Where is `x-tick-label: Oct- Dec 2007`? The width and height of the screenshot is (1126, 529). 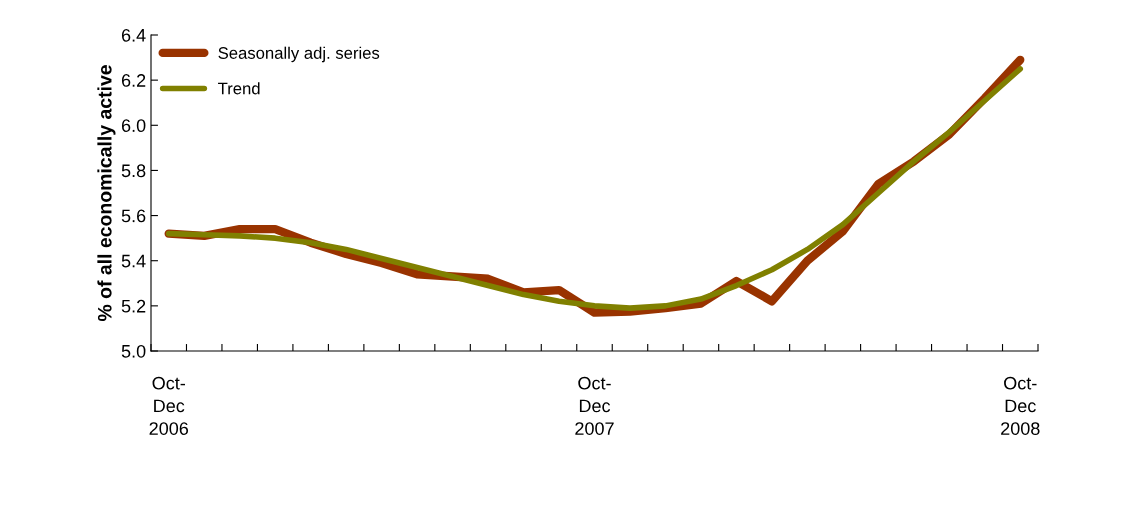
x-tick-label: Oct- Dec 2007 is located at coordinates (594, 405).